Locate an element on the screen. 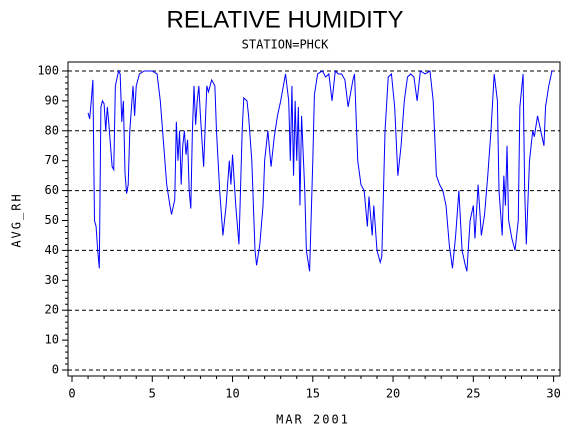  y-tick-label: 10 is located at coordinates (52, 340).